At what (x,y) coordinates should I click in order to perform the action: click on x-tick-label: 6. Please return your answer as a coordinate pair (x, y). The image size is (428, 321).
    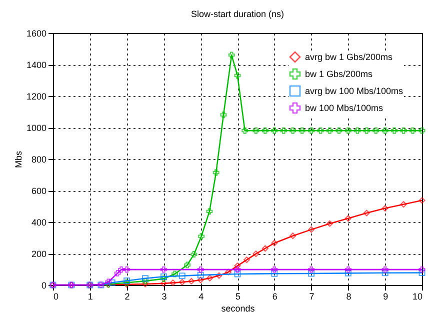
    Looking at the image, I should click on (275, 297).